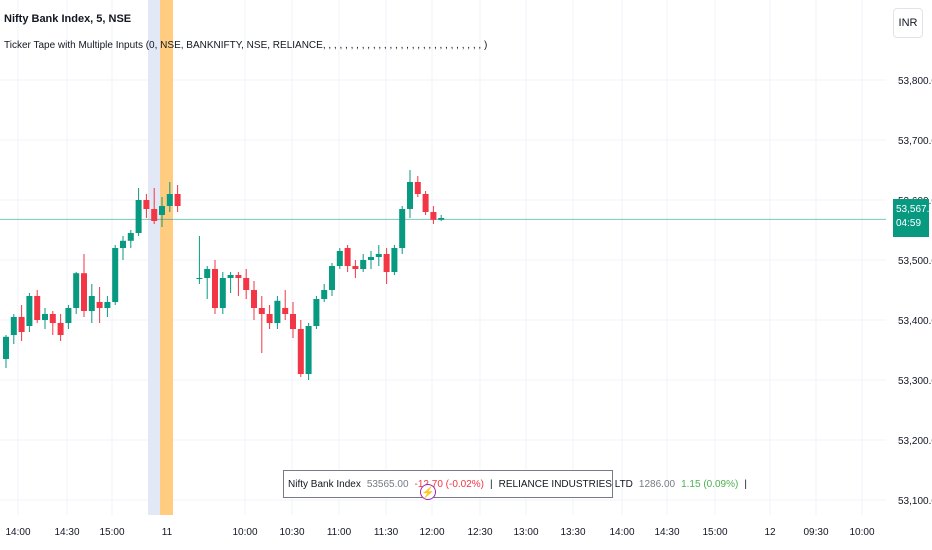 The width and height of the screenshot is (932, 550). Describe the element at coordinates (111, 532) in the screenshot. I see `time-axis-label: 15:00` at that location.